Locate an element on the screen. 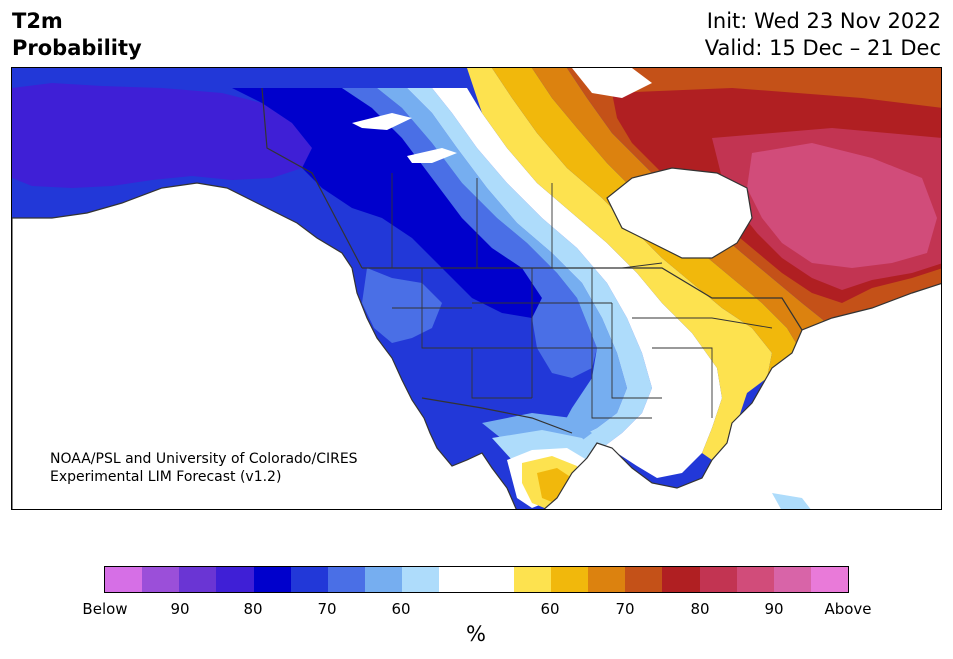 The width and height of the screenshot is (953, 659). init-date: Init: Wed 23 Nov 2022 is located at coordinates (823, 21).